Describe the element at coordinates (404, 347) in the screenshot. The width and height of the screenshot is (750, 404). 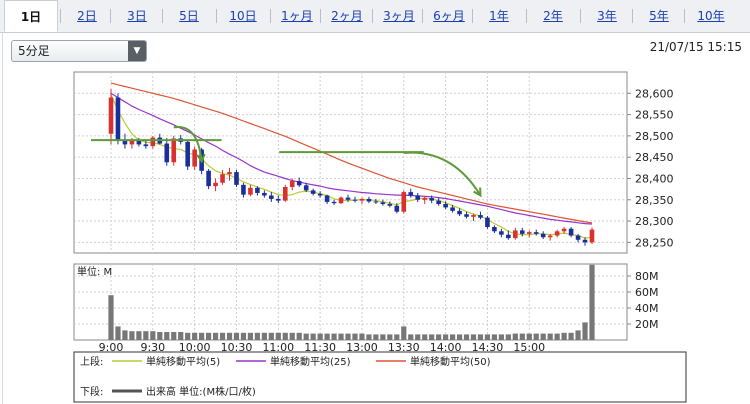
I see `x-tick-label: 13:30` at that location.